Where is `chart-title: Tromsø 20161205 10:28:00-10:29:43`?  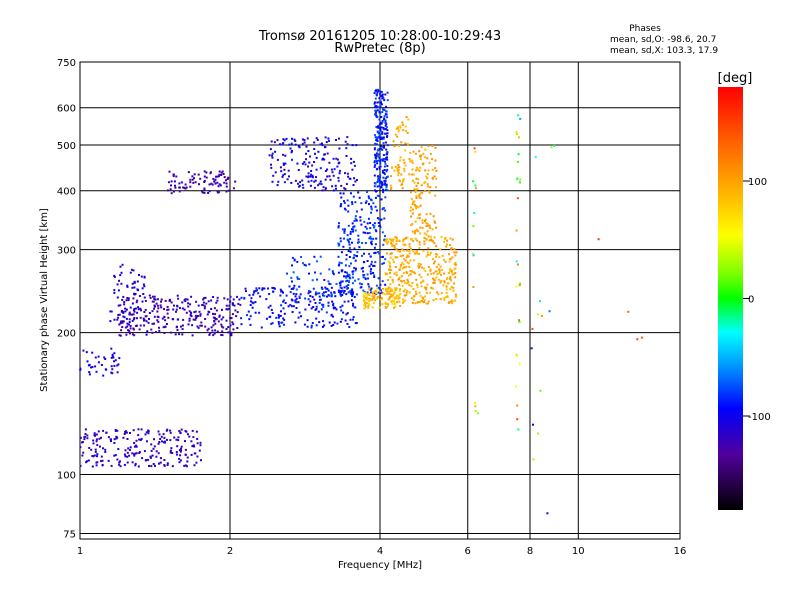
chart-title: Tromsø 20161205 10:28:00-10:29:43 is located at coordinates (379, 36).